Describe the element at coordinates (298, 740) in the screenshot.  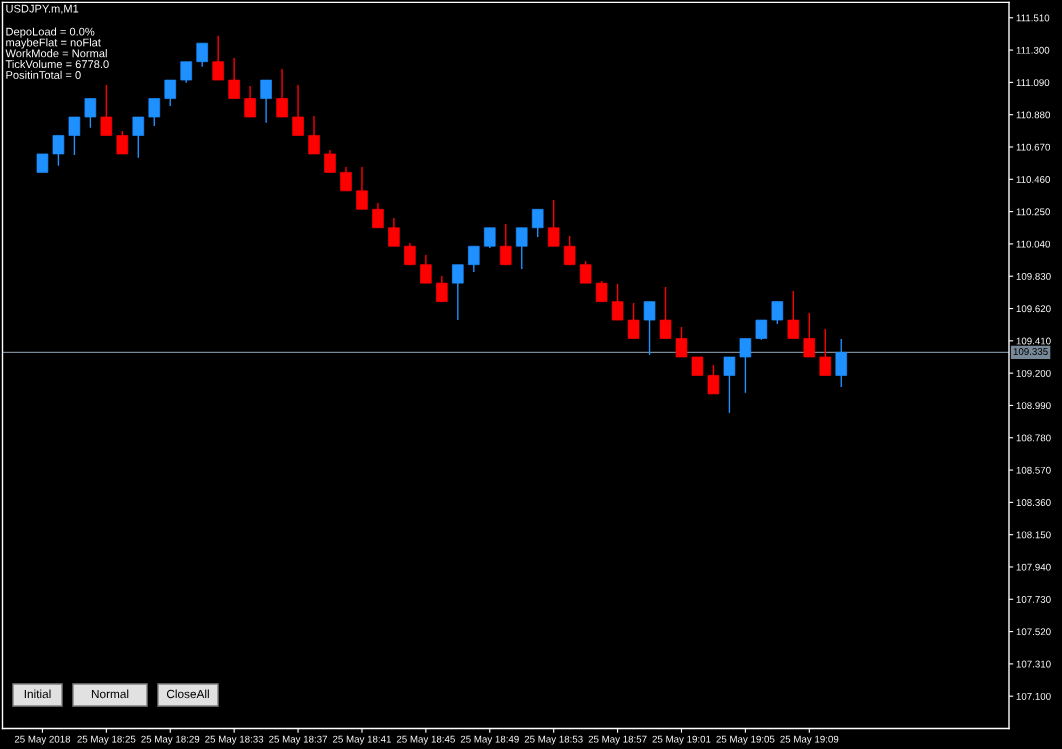
I see `x-tick-label: 25 May 18:37` at that location.